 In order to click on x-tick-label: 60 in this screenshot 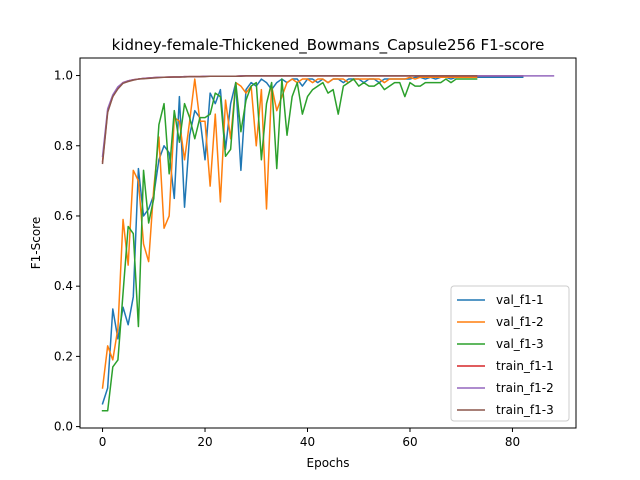, I will do `click(409, 442)`.